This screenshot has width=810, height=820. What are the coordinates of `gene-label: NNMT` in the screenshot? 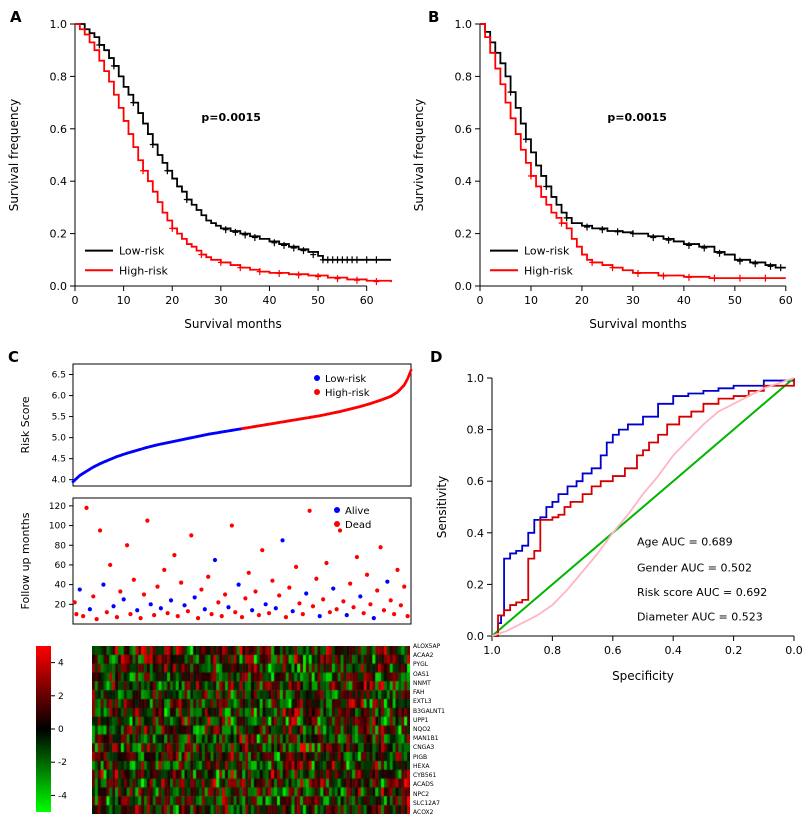 It's located at (422, 683).